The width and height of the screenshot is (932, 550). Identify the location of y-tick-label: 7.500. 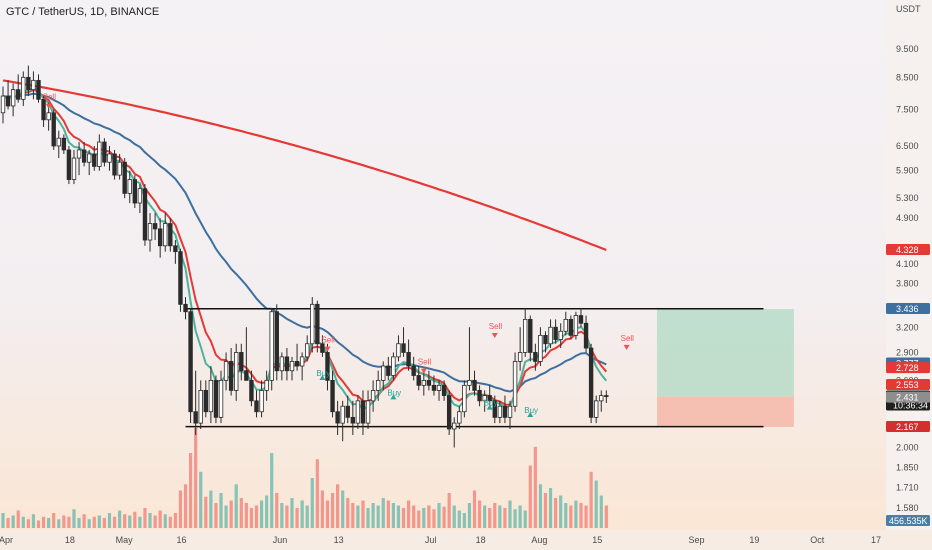
(907, 109).